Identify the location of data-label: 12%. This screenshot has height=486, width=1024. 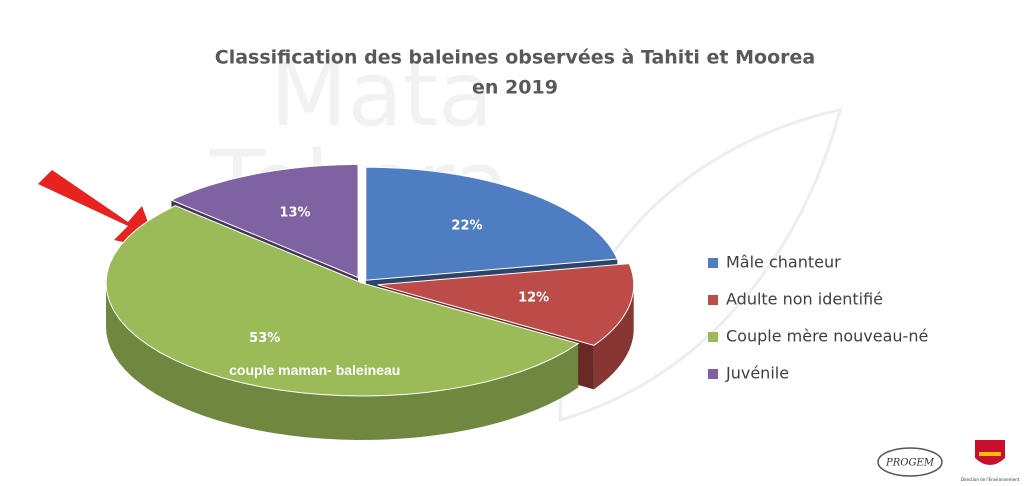
(533, 297).